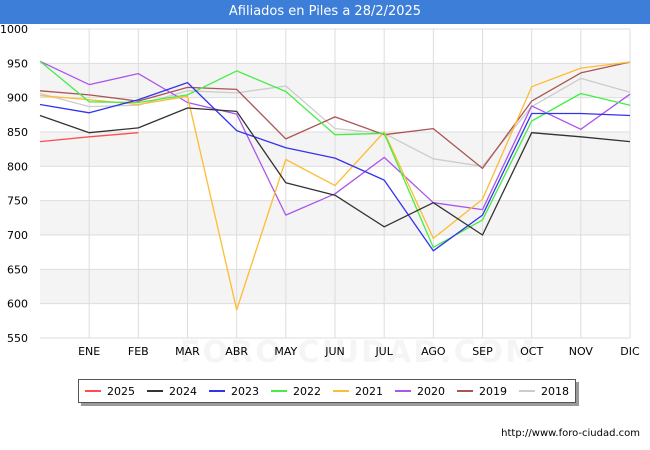 The height and width of the screenshot is (450, 650). I want to click on legend-label: 2019, so click(493, 391).